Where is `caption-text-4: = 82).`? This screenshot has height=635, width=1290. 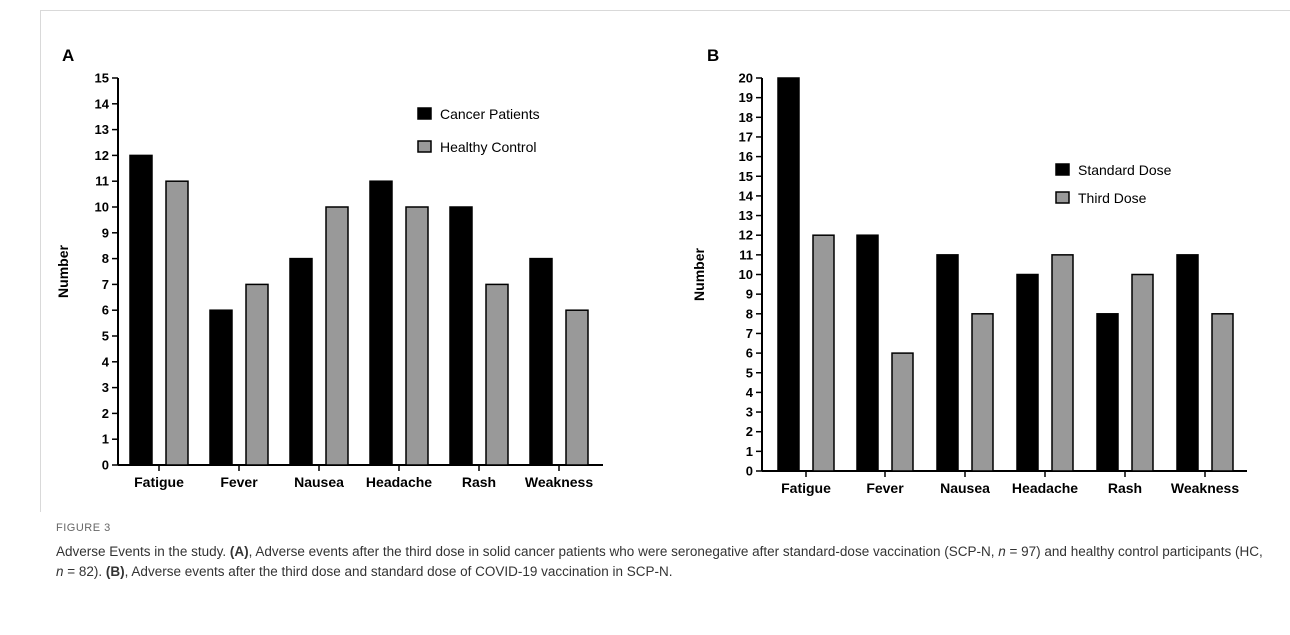 caption-text-4: = 82). is located at coordinates (84, 571).